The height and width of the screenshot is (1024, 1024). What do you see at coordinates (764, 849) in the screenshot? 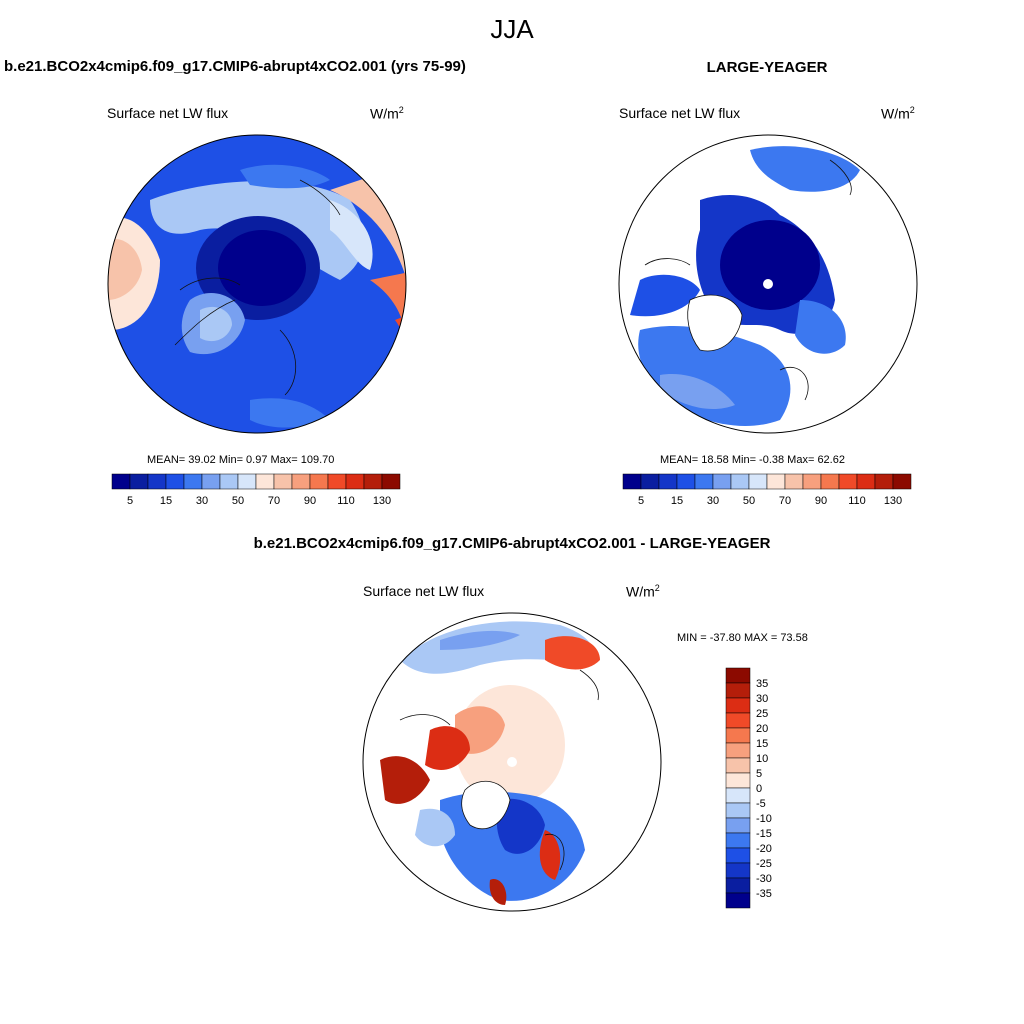
I see `colorbar-tick-label: -20` at bounding box center [764, 849].